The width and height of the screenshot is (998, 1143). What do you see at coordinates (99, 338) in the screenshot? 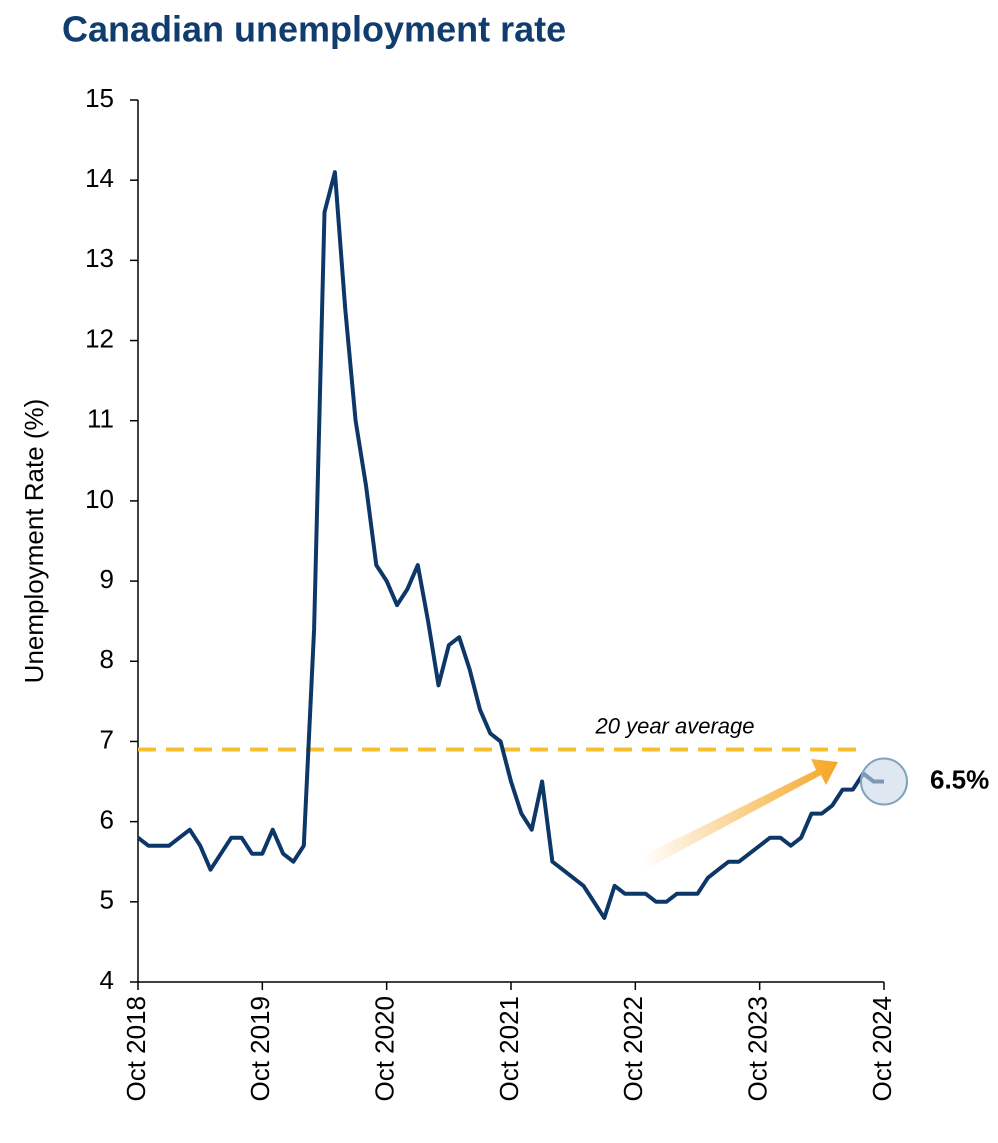
I see `y-tick-label: 12` at bounding box center [99, 338].